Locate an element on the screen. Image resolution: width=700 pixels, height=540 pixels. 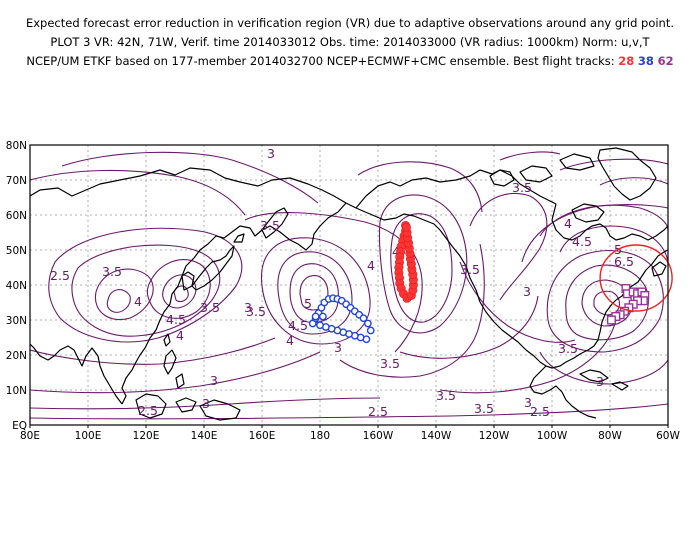
lon-tick-label: 80W is located at coordinates (610, 436).